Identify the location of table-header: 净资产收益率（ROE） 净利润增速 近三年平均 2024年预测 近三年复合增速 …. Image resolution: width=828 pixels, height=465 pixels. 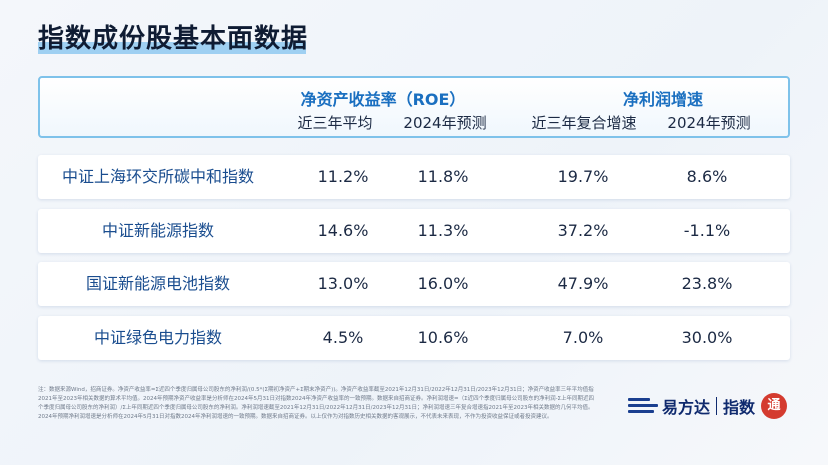
(414, 107).